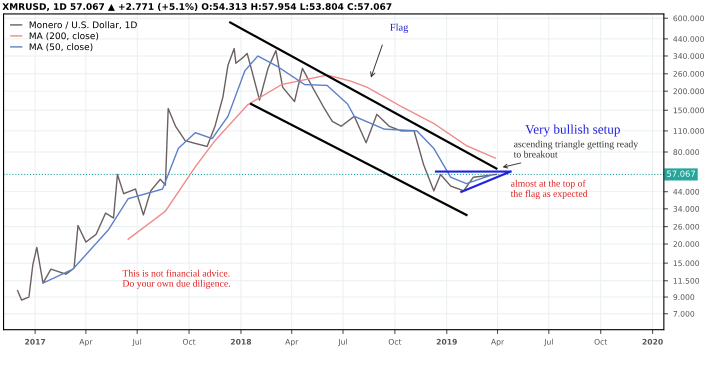 This screenshot has height=368, width=710. What do you see at coordinates (83, 25) in the screenshot?
I see `legend-label: Monero / U.S. Dollar, 1D` at bounding box center [83, 25].